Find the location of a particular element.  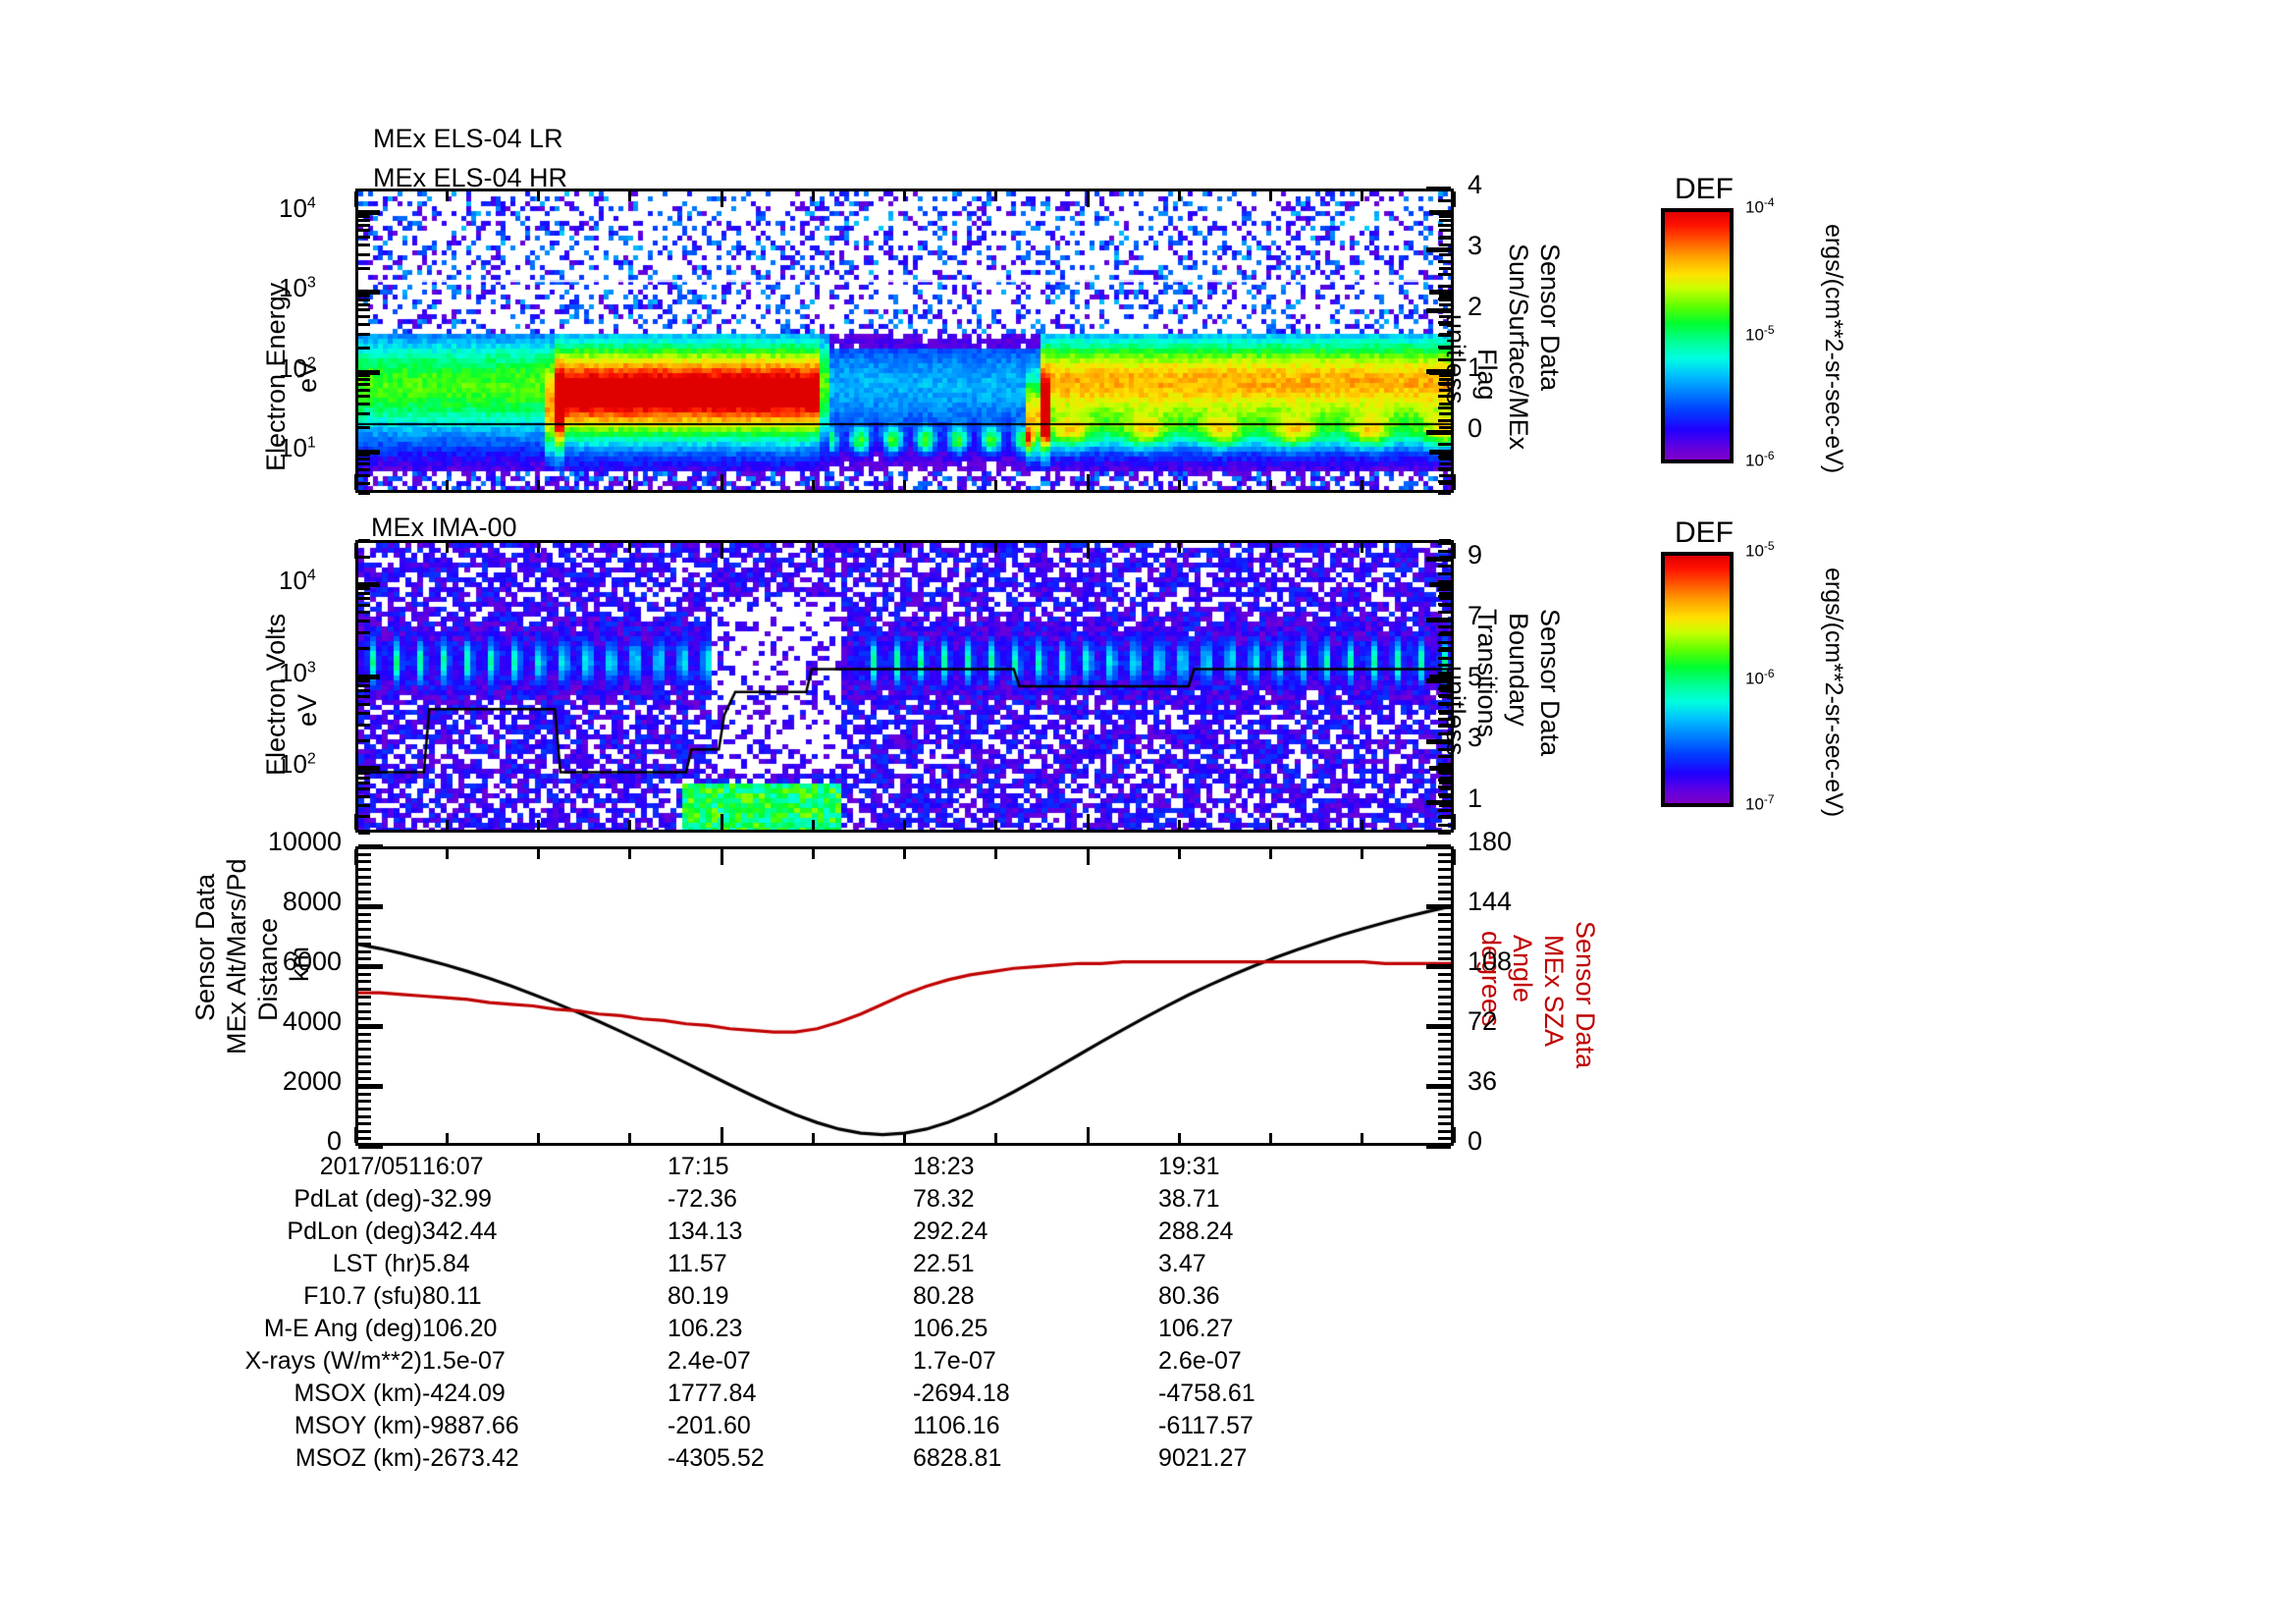

metadata-row-label: X-rays (W/m**2) is located at coordinates (333, 1361).